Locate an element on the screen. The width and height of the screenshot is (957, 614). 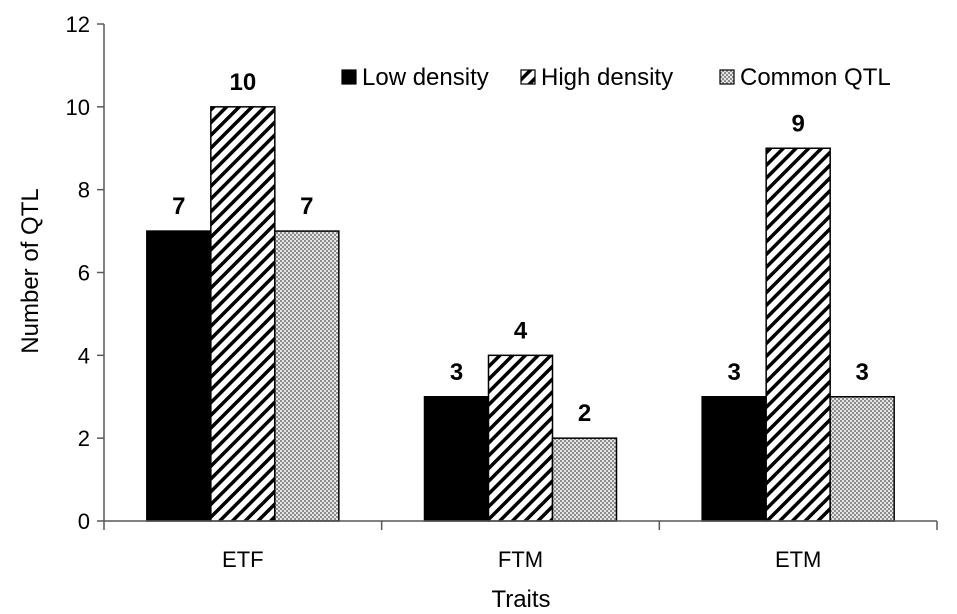
x-tick-label-etf: ETF is located at coordinates (243, 559).